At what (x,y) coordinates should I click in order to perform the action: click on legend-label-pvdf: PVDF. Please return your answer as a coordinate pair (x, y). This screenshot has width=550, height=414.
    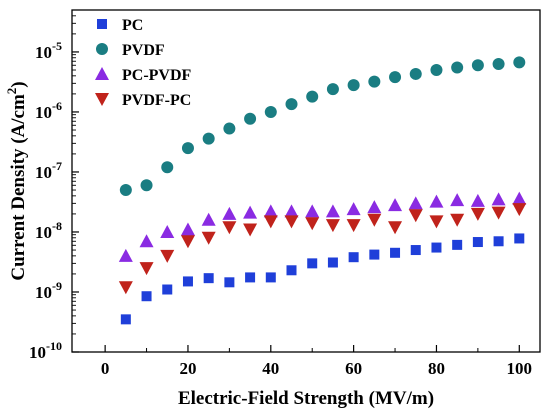
    Looking at the image, I should click on (143, 50).